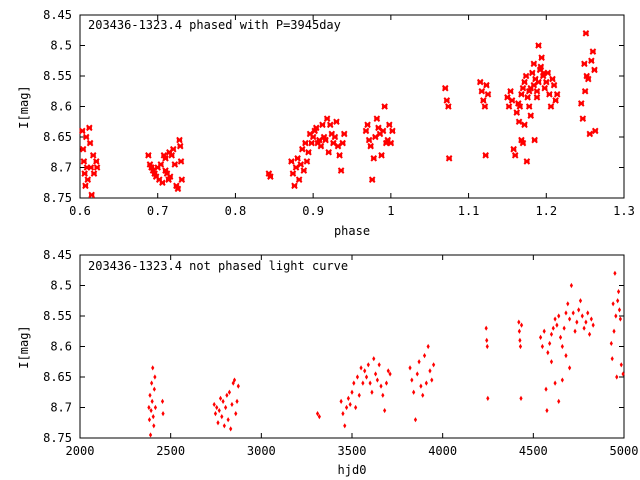 This screenshot has width=640, height=480. What do you see at coordinates (57, 15) in the screenshot?
I see `y-tick-label: 8.45` at bounding box center [57, 15].